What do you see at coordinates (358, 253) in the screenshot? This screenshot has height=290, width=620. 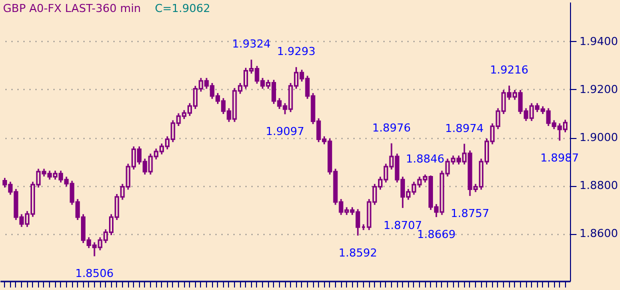 I see `annotation: 1.8592` at bounding box center [358, 253].